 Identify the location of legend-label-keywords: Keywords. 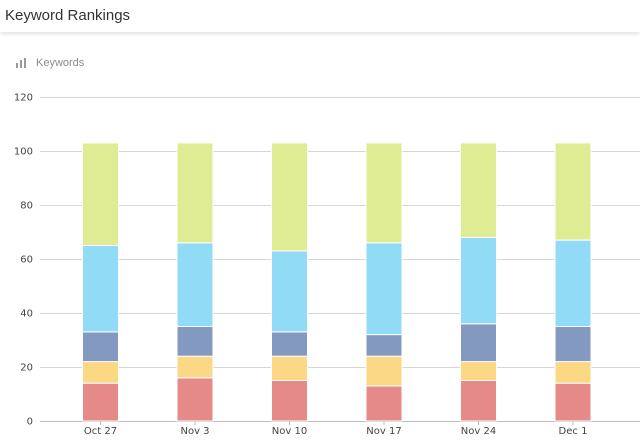
(60, 63).